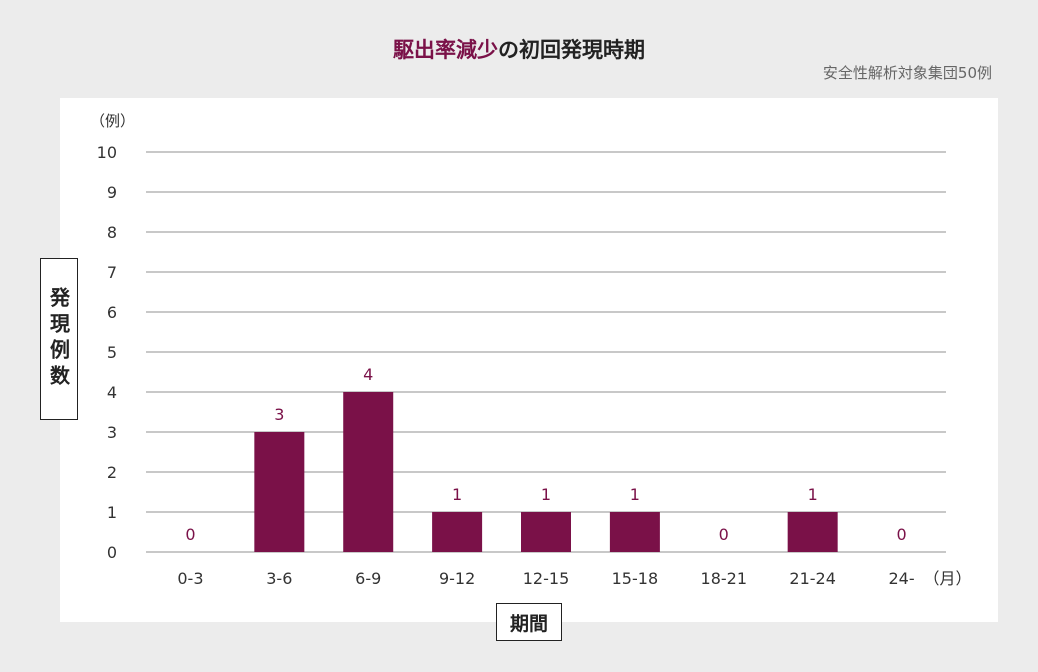  I want to click on y-tick-label: 1, so click(112, 512).